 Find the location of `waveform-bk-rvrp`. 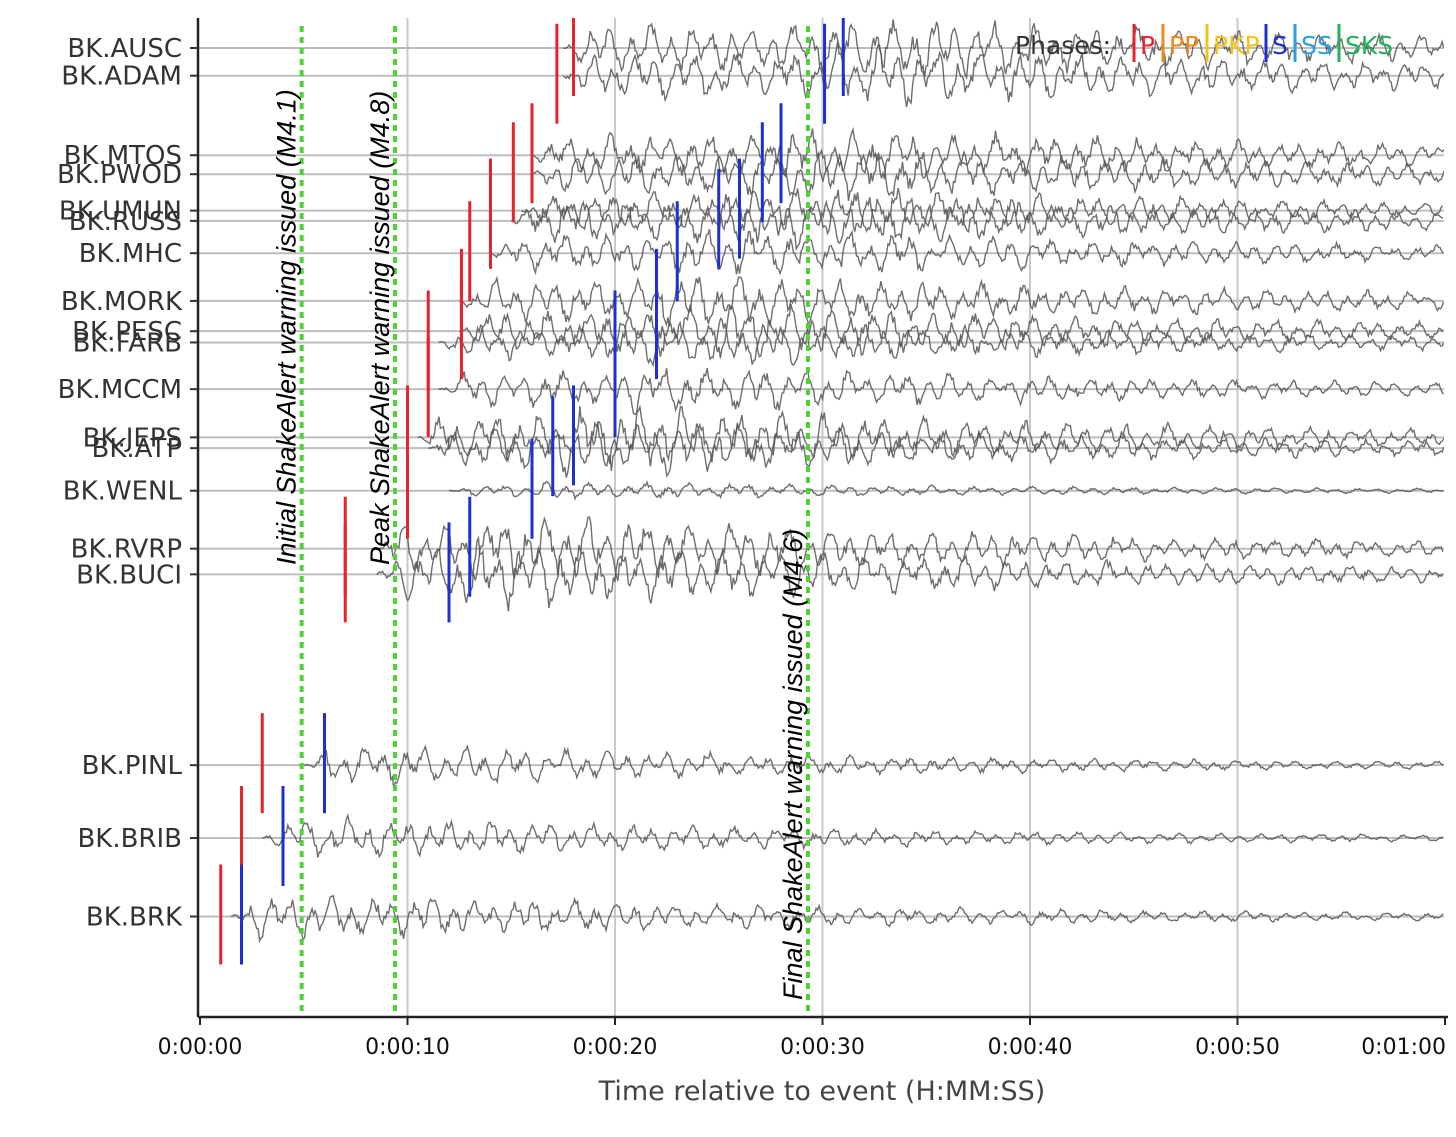

waveform-bk-rvrp is located at coordinates (910, 549).